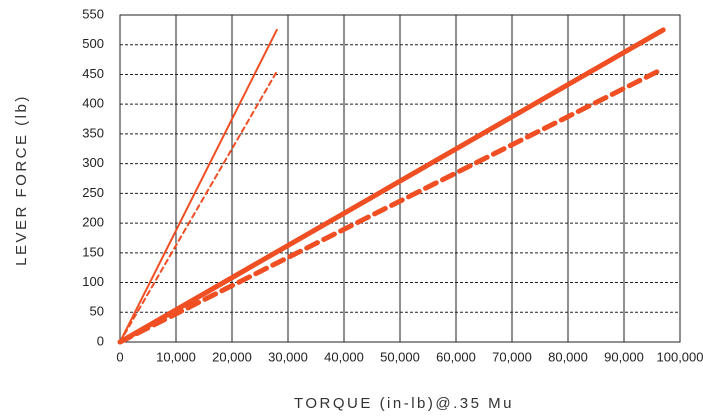  What do you see at coordinates (93, 162) in the screenshot?
I see `y-tick-label: 300` at bounding box center [93, 162].